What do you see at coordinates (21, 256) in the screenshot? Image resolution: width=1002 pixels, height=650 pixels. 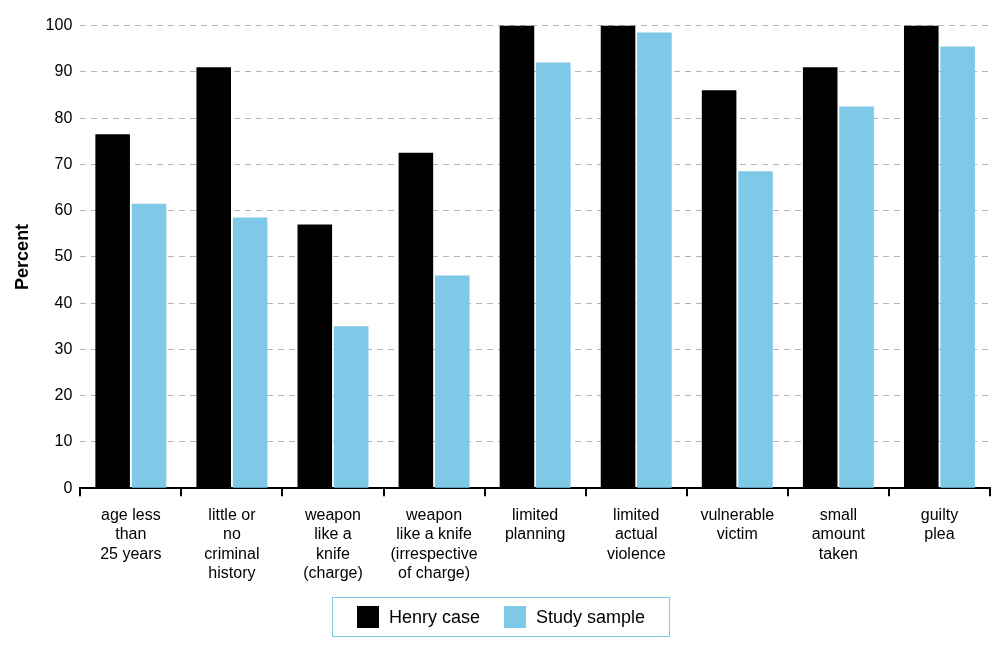 I see `y-axis-title: Percent` at bounding box center [21, 256].